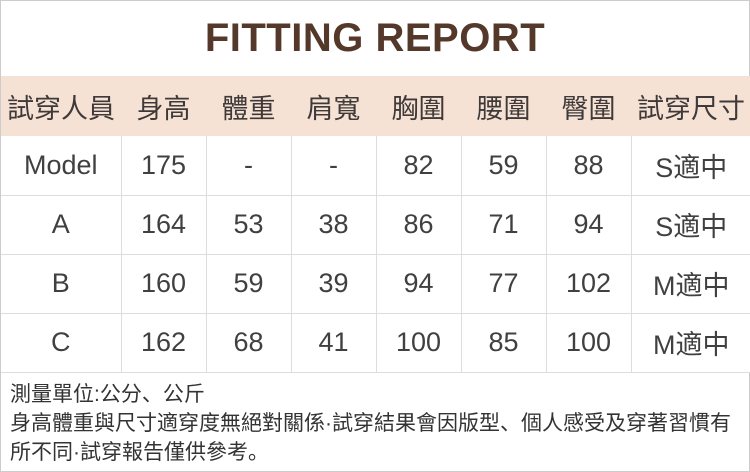  I want to click on cell-tester: Model, so click(61, 166).